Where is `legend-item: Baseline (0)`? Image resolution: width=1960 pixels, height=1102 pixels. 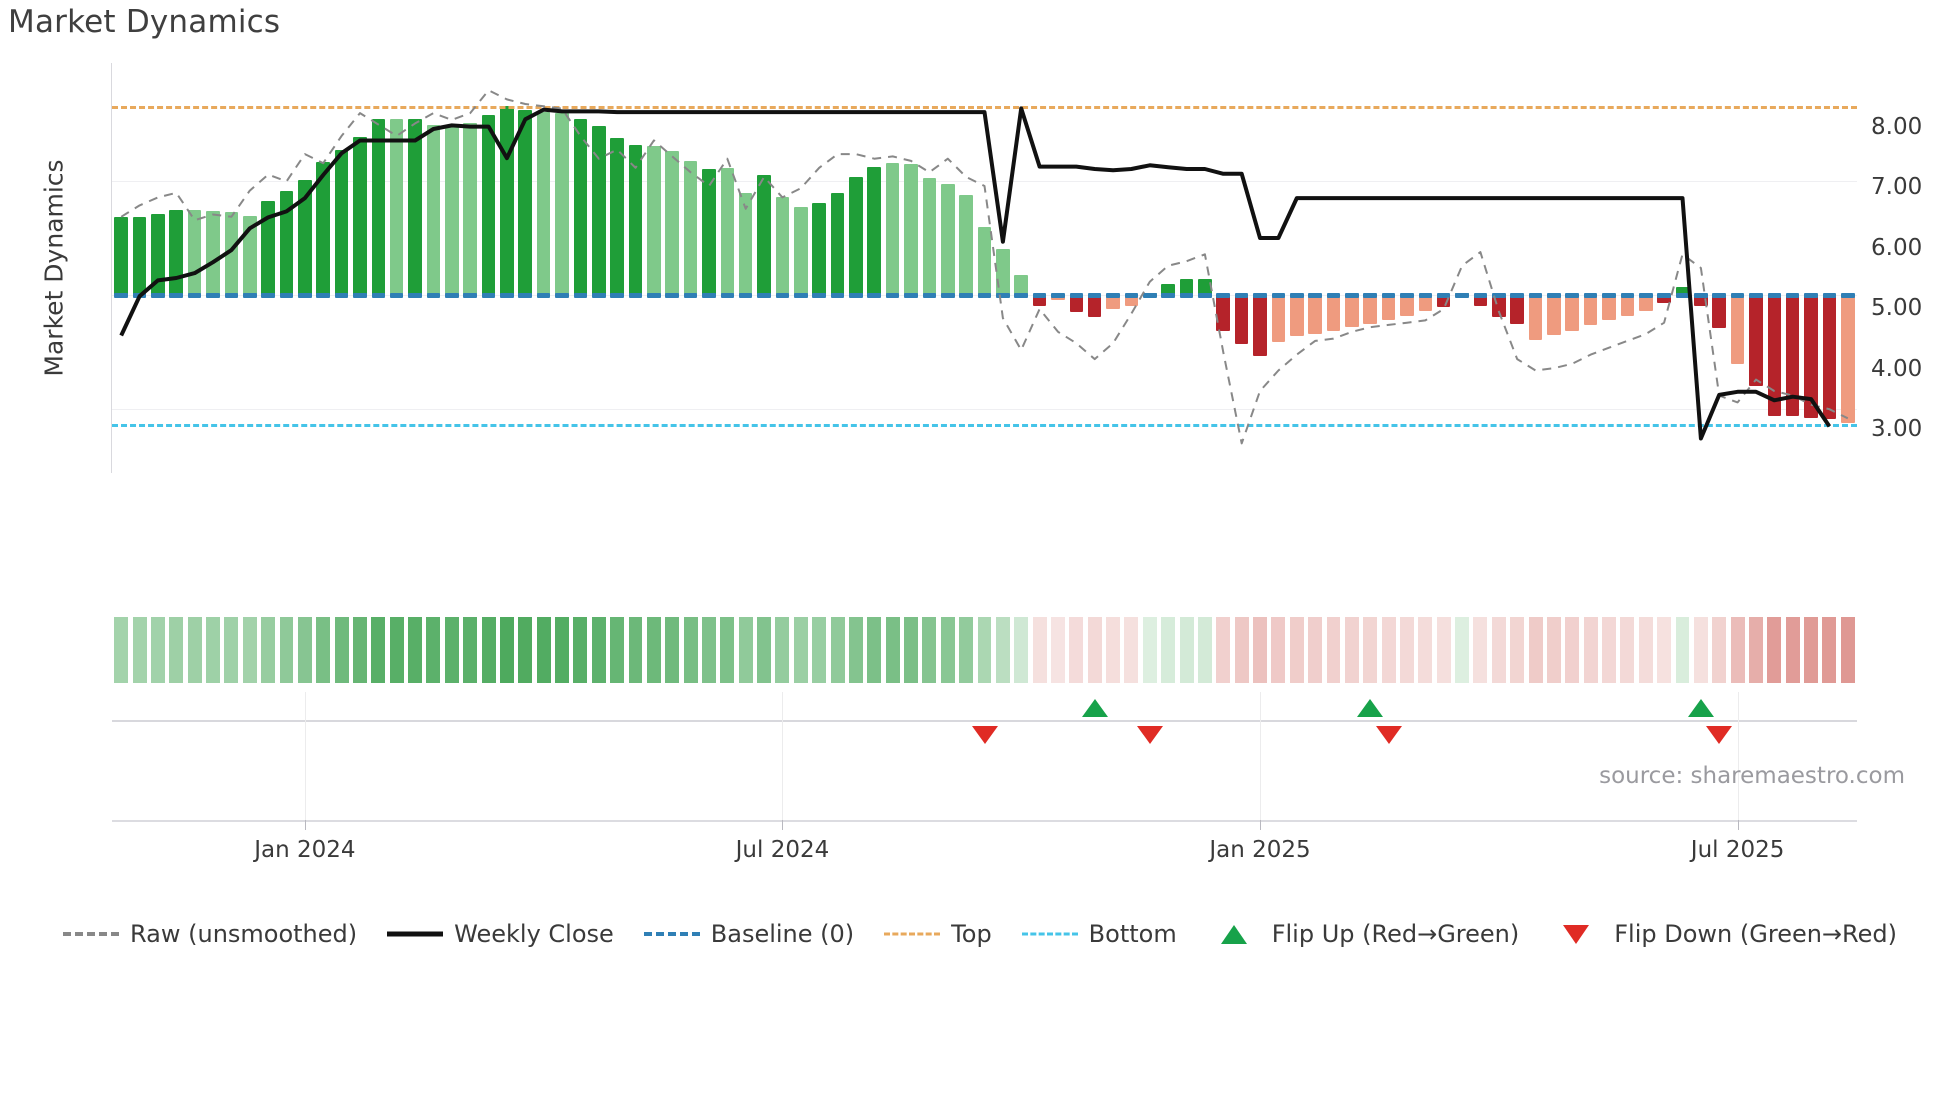 legend-item: Baseline (0) is located at coordinates (748, 934).